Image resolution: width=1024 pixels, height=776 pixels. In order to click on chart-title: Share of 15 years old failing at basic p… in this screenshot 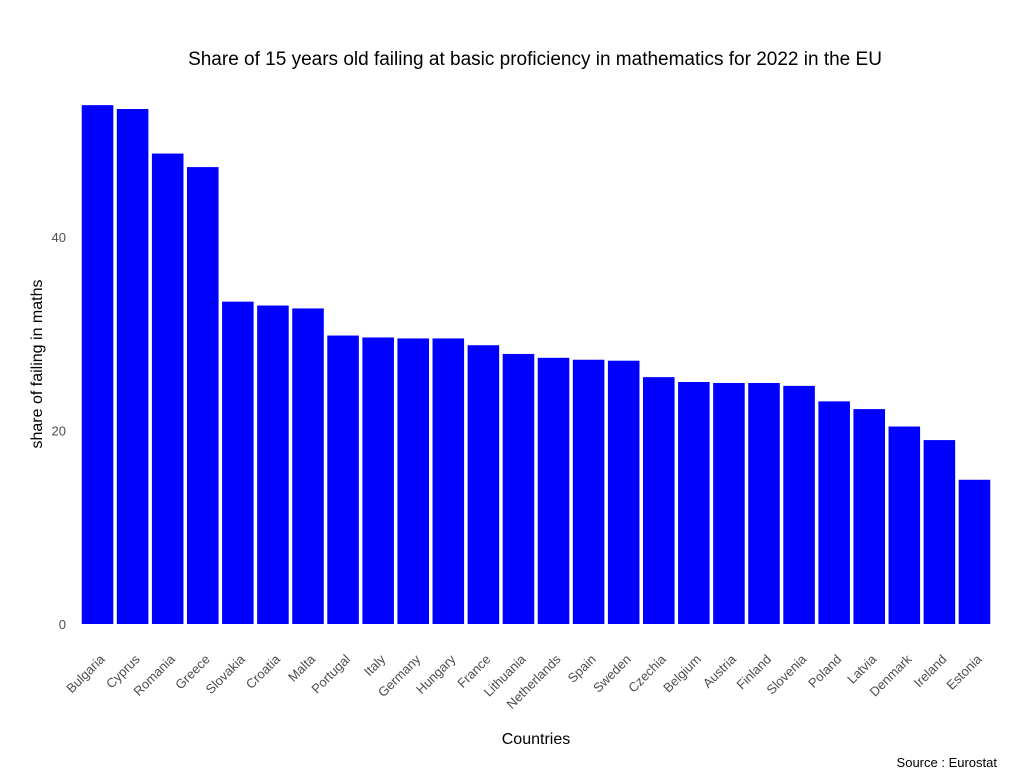, I will do `click(535, 59)`.